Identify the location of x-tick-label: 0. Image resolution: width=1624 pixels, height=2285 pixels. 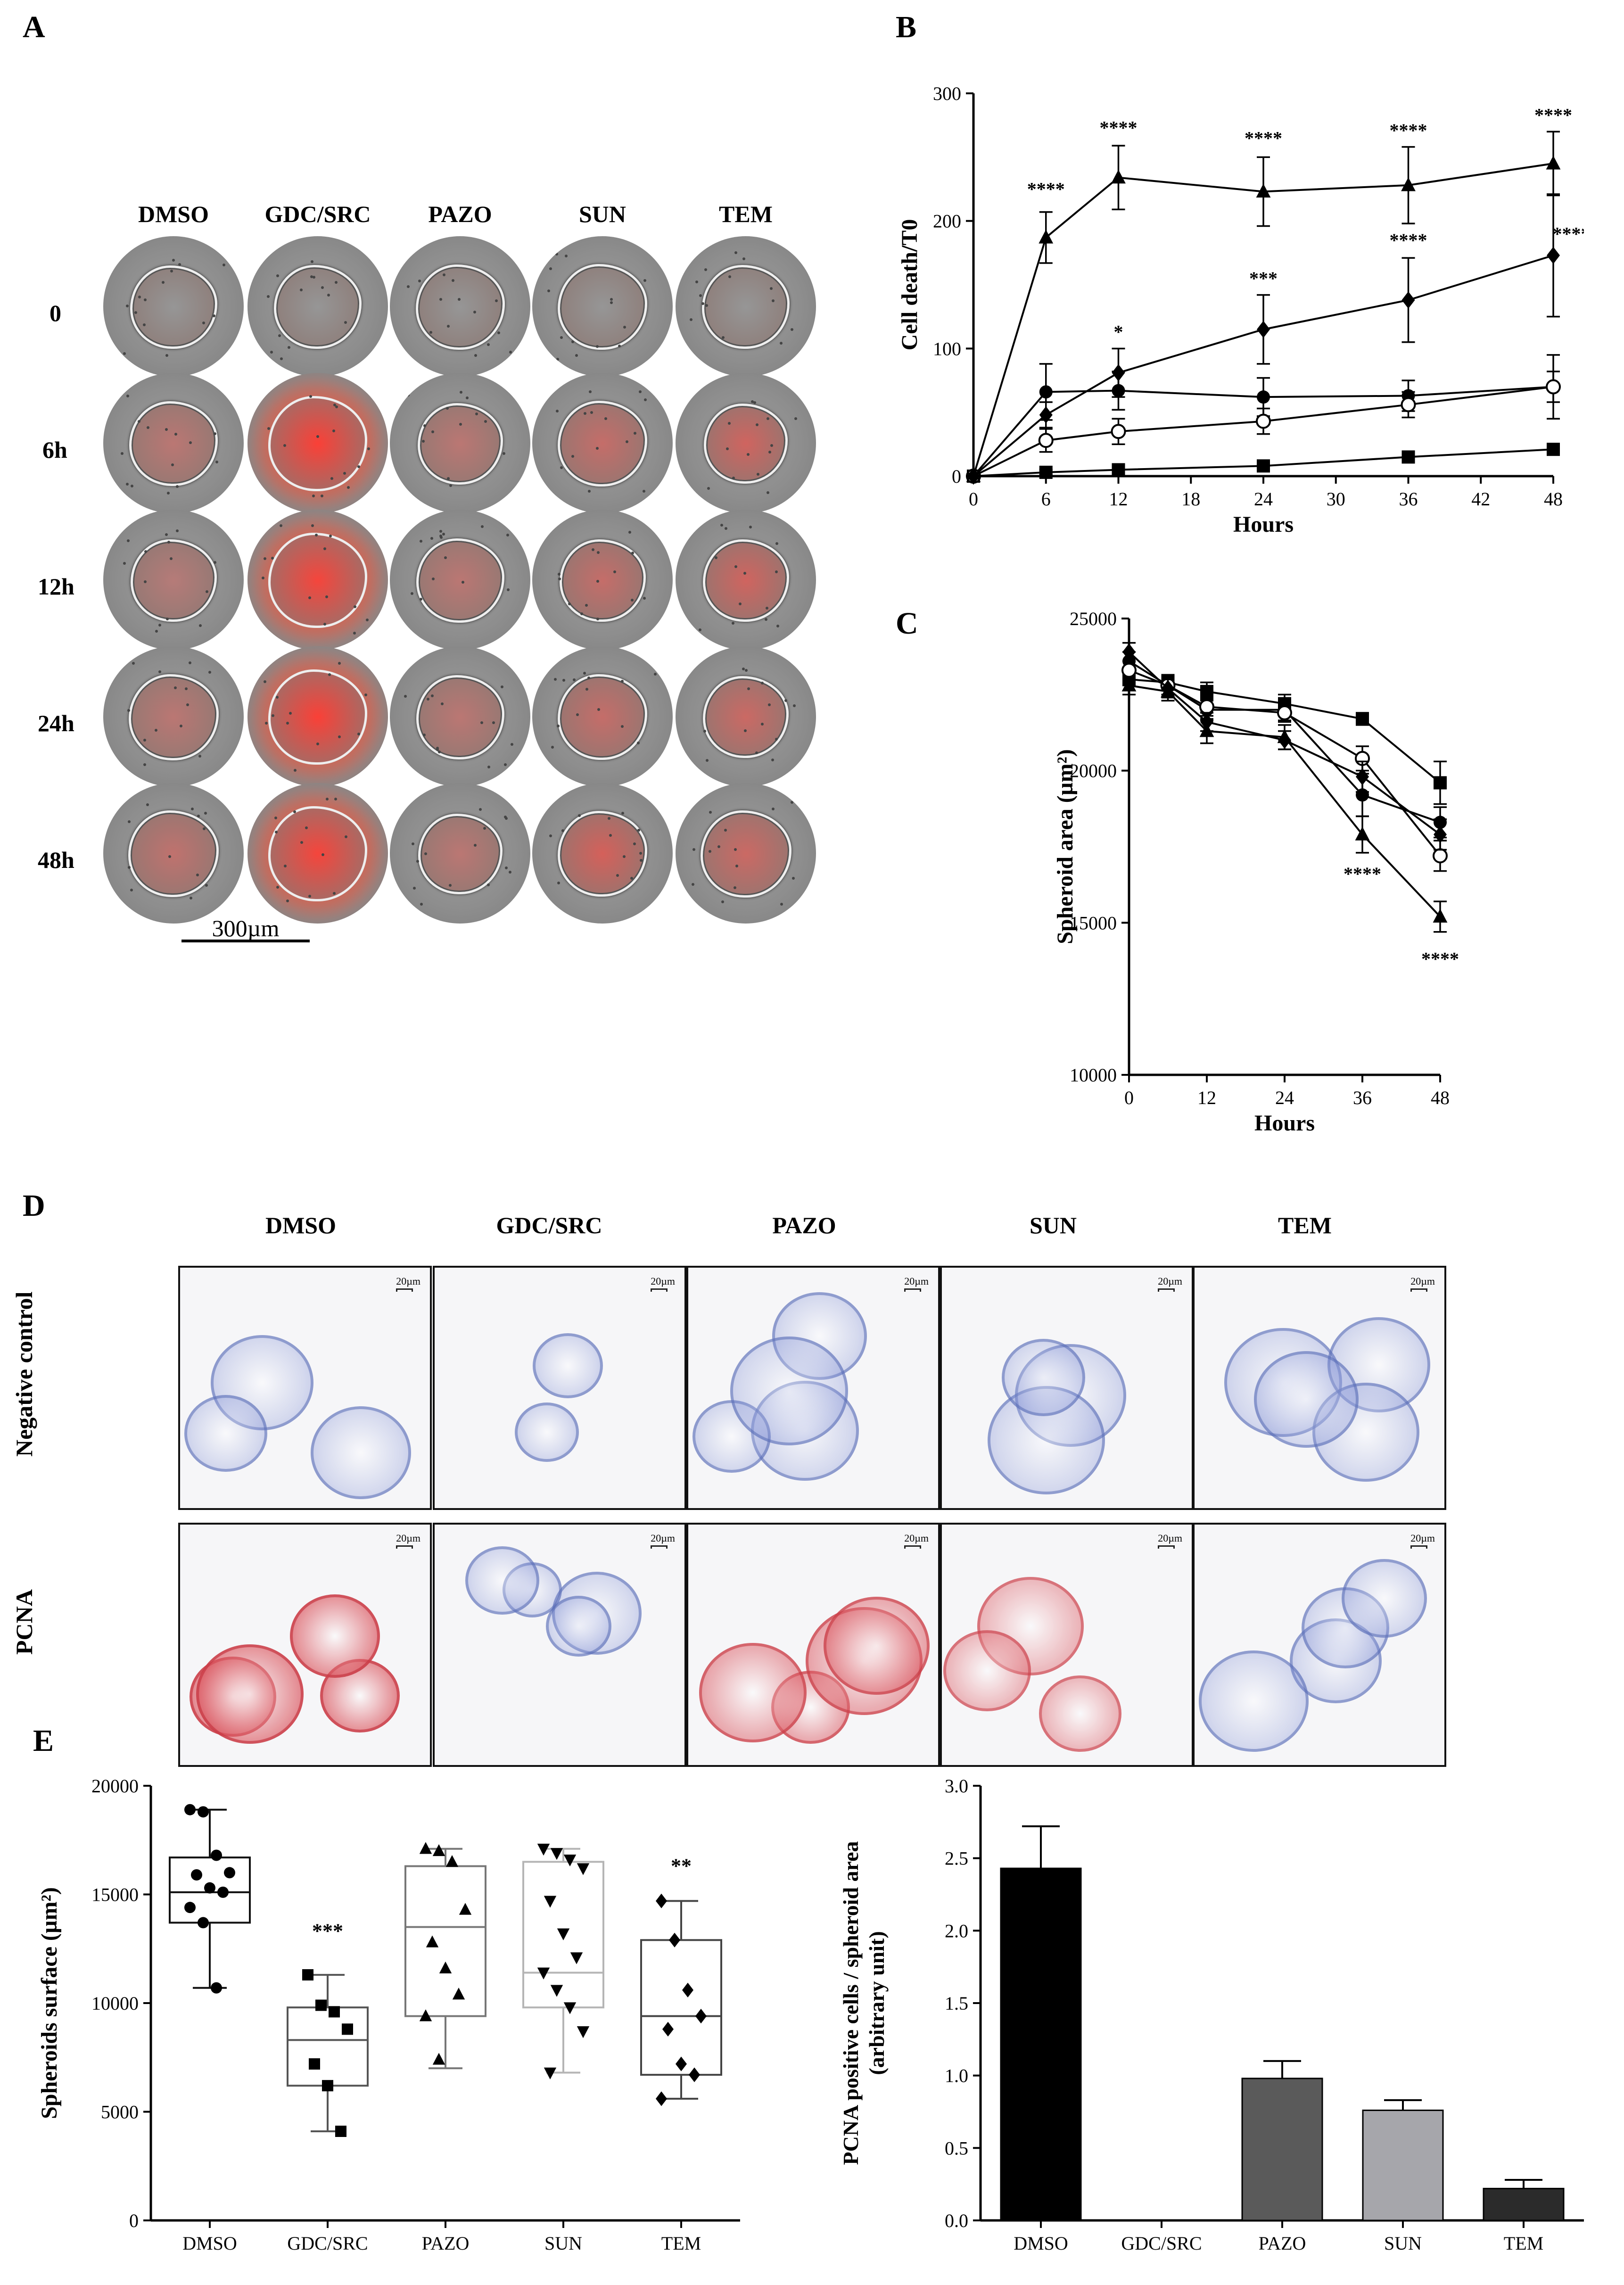
(973, 499).